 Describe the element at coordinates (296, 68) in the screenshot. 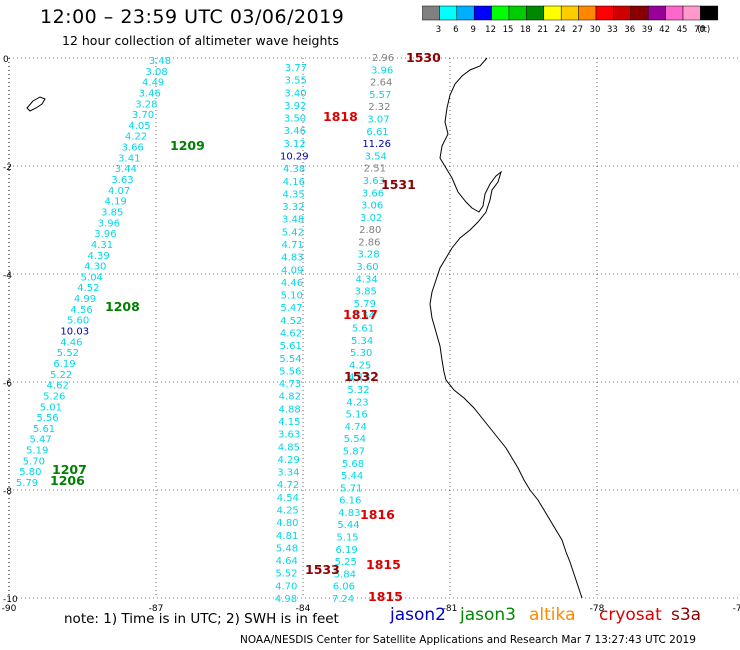

I see `wave-height-value: 3.77` at that location.